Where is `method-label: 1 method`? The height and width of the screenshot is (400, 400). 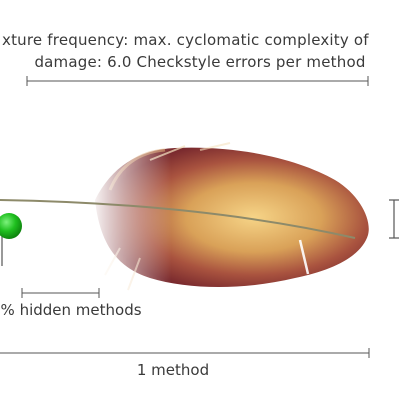 method-label: 1 method is located at coordinates (173, 370).